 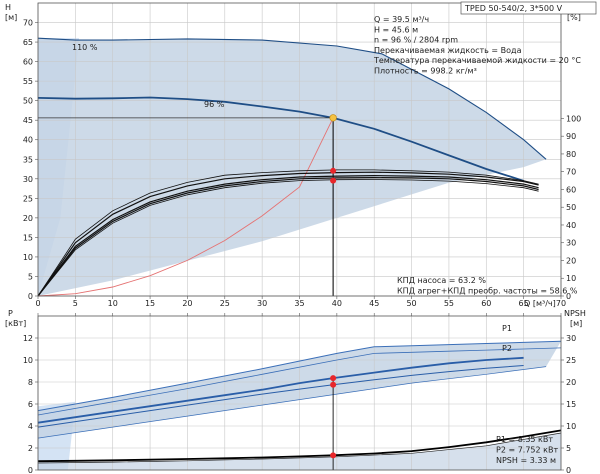 I want to click on readout-npsh: NPSH = 3.33 м, so click(x=526, y=460).